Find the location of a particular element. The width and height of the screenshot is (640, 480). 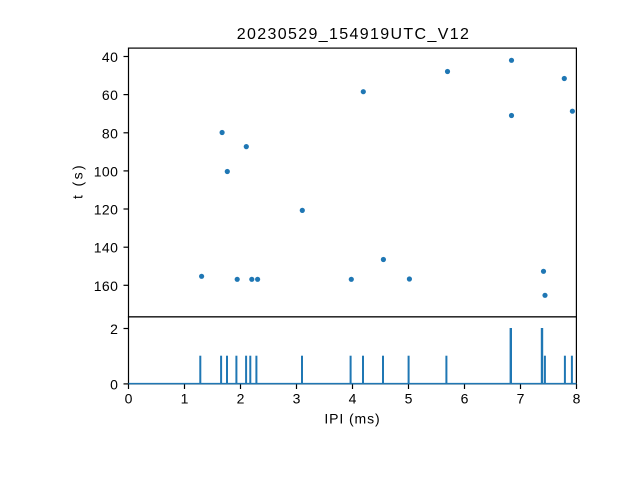

svg-text: 1 is located at coordinates (185, 399).